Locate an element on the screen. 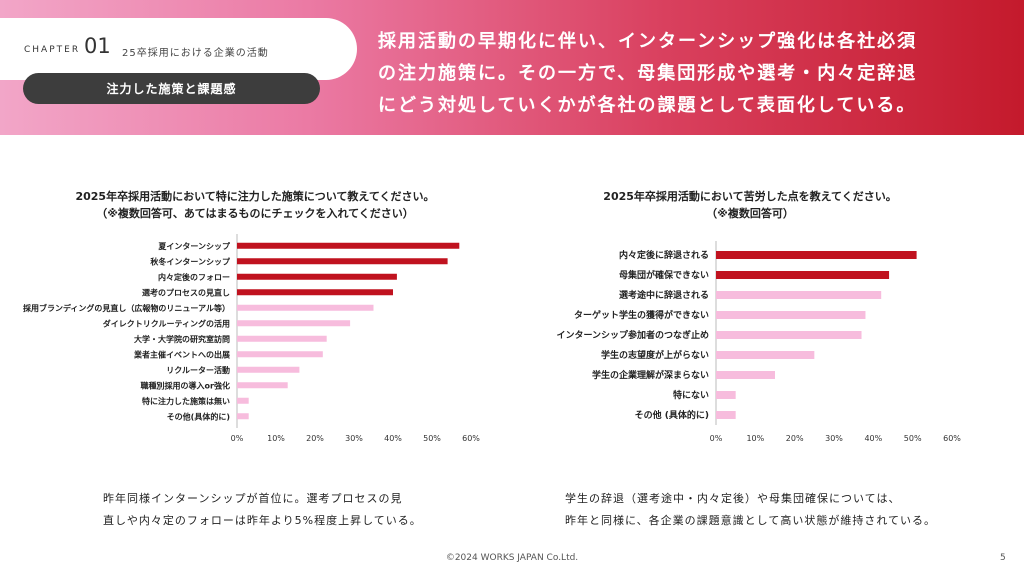  category-label: 選考のプロセスの見直し is located at coordinates (186, 292).